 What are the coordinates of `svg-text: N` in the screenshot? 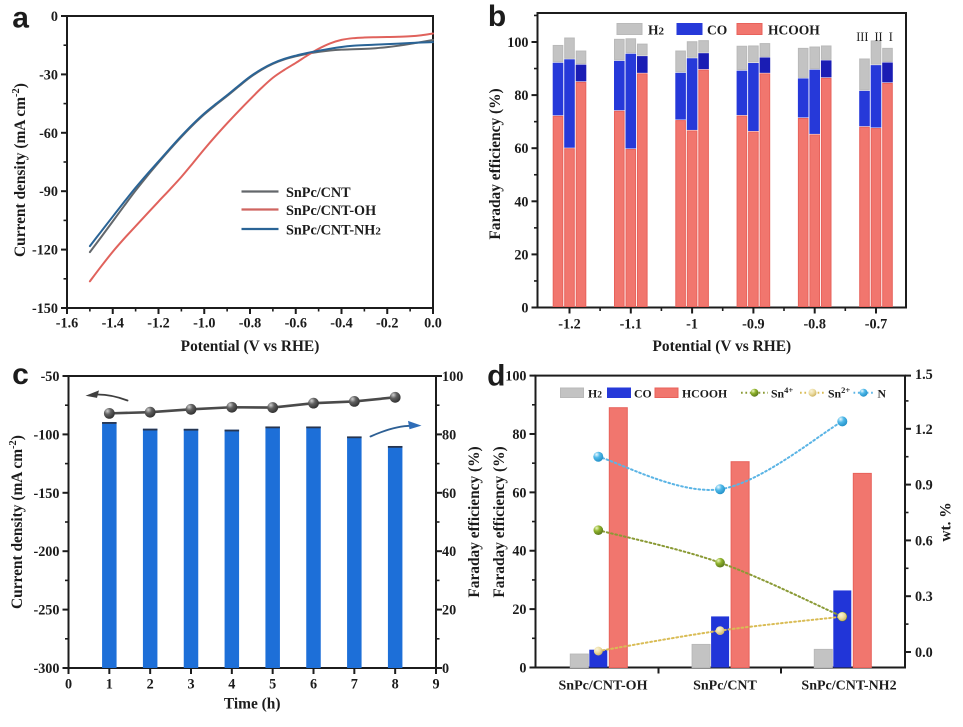 It's located at (882, 394).